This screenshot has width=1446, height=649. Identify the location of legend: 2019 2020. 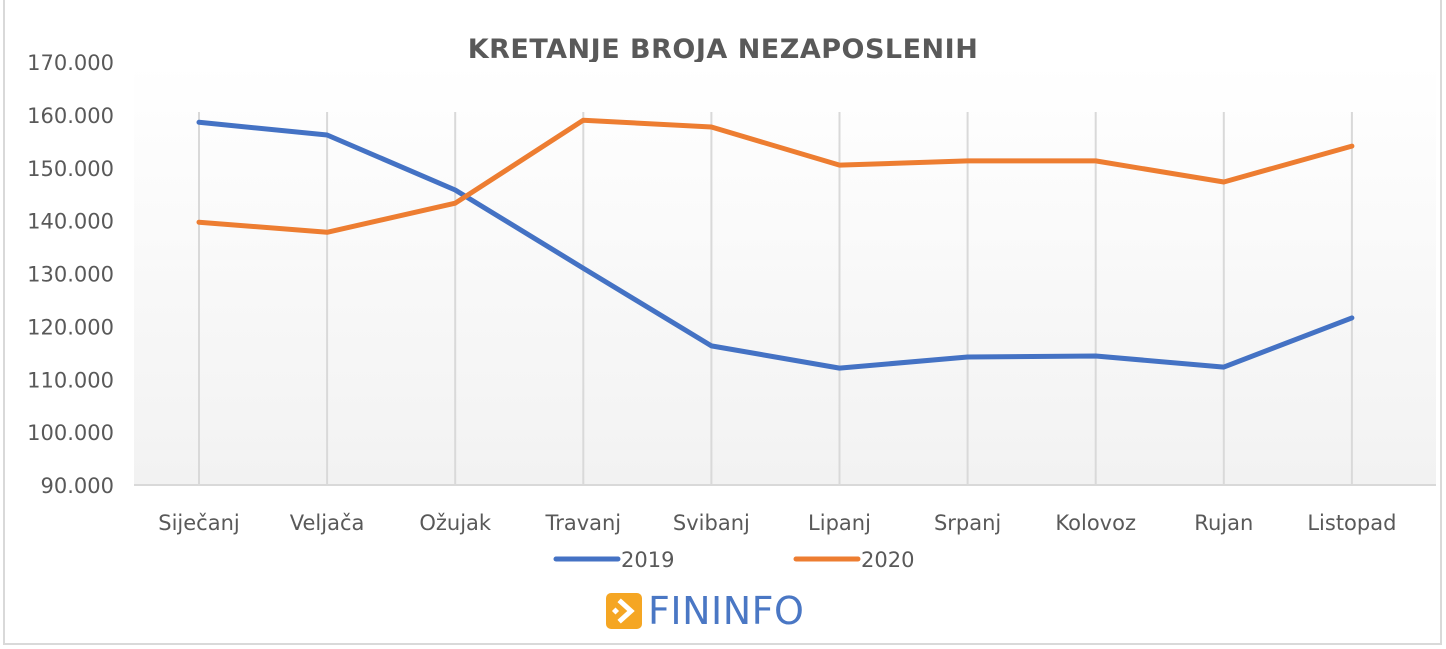
(733, 560).